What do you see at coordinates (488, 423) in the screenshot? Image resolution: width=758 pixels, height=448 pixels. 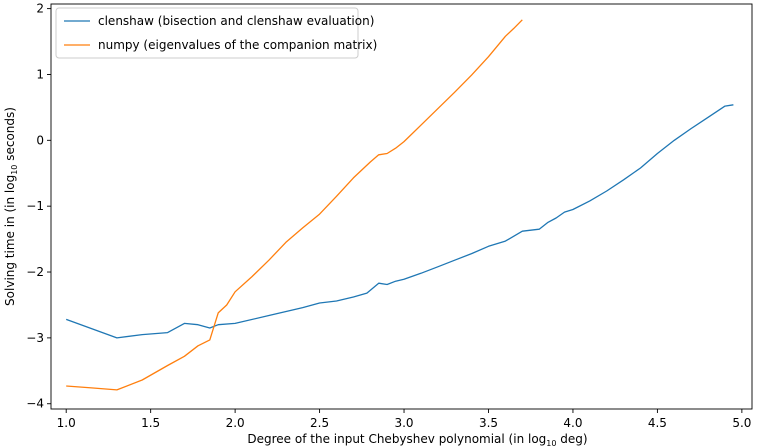 I see `x-tick-label: 3.5` at bounding box center [488, 423].